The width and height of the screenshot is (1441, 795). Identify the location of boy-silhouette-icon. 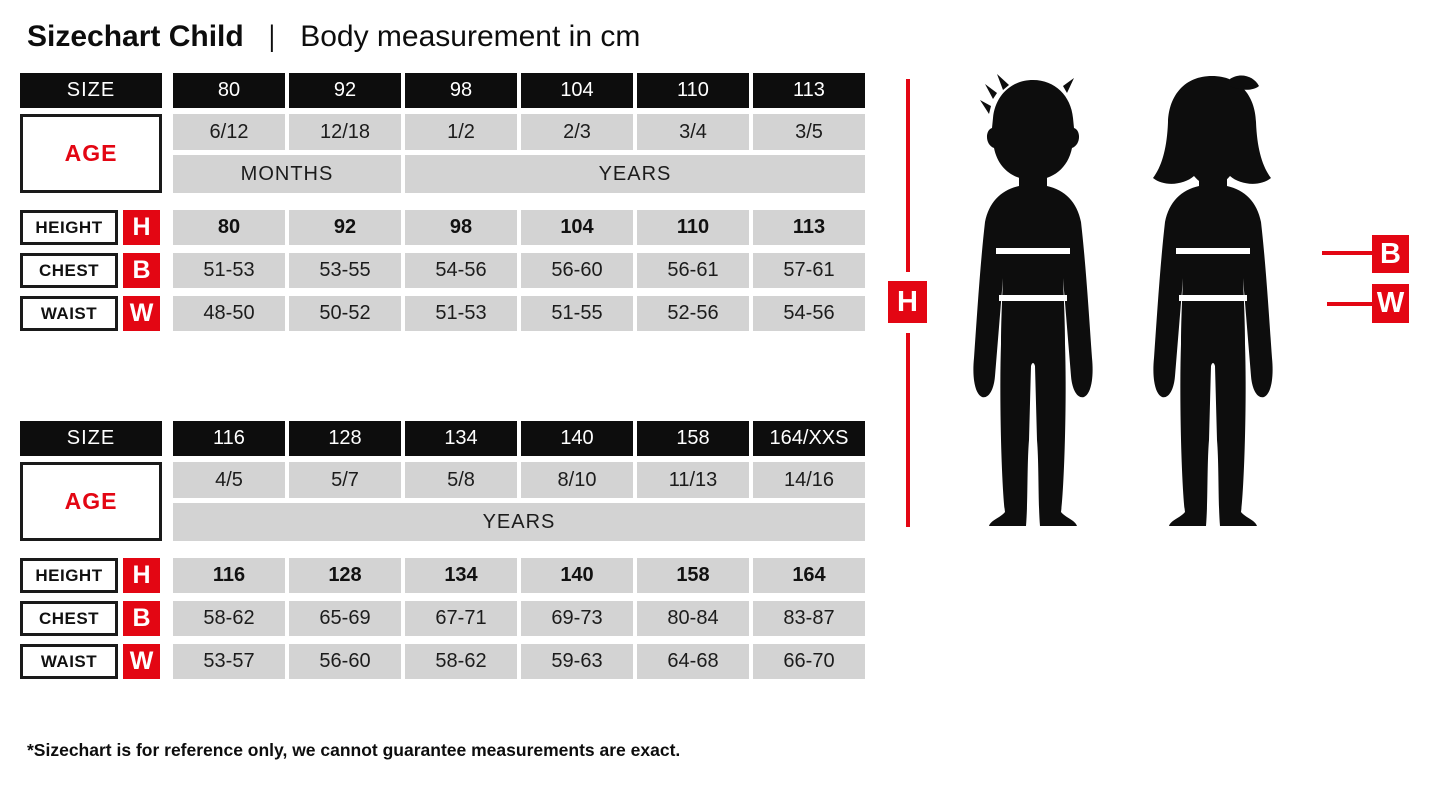
(1030, 297).